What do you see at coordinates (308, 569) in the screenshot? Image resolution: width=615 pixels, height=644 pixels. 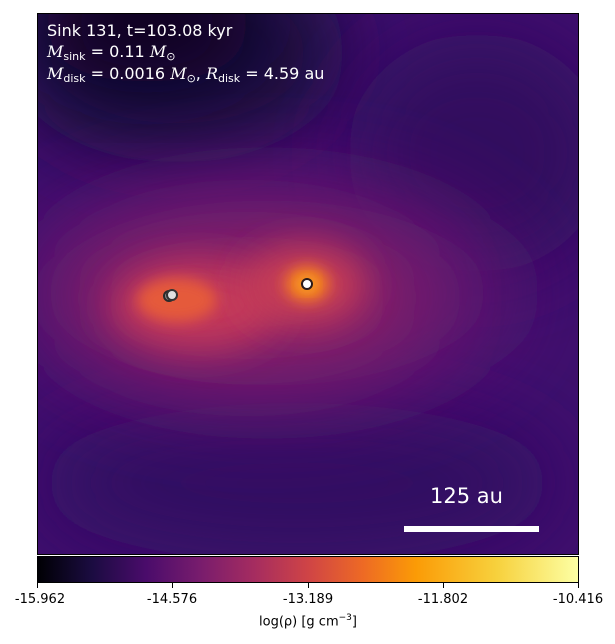 I see `colorbar` at bounding box center [308, 569].